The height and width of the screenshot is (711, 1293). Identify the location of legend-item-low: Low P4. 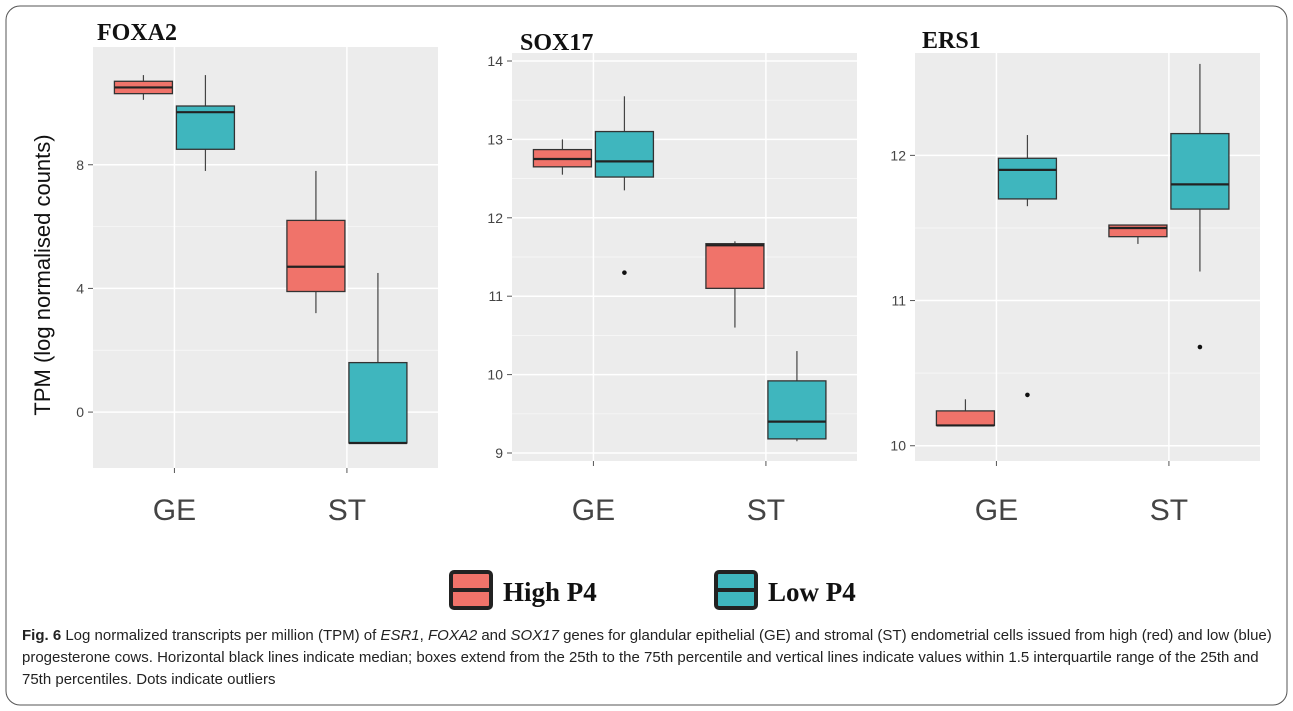
(785, 590).